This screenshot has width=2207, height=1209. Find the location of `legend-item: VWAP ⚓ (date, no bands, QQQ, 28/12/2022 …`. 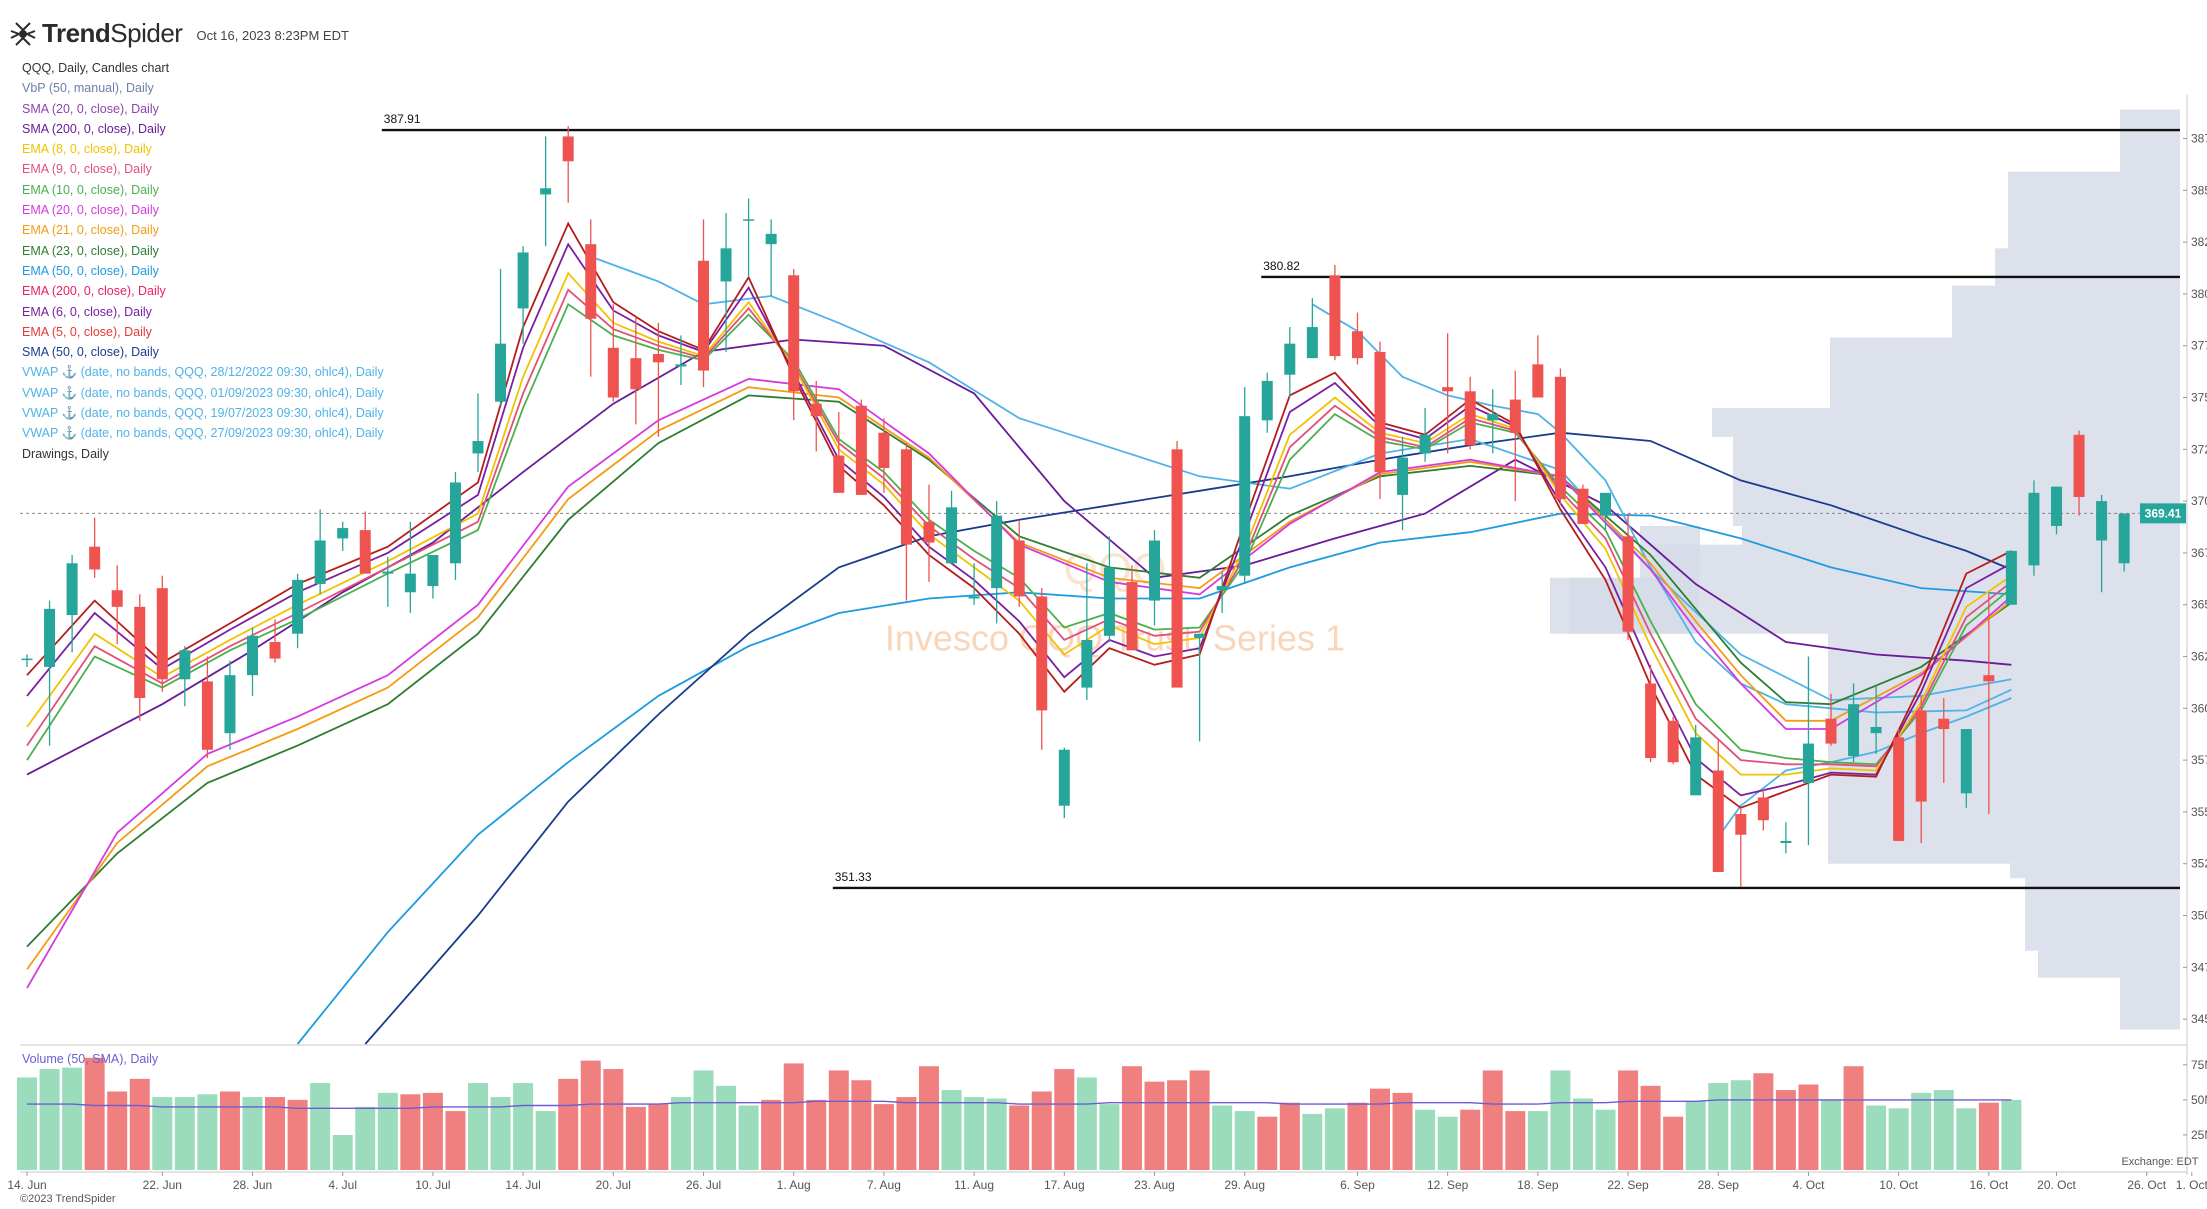

legend-item: VWAP ⚓ (date, no bands, QQQ, 28/12/2022 … is located at coordinates (203, 372).